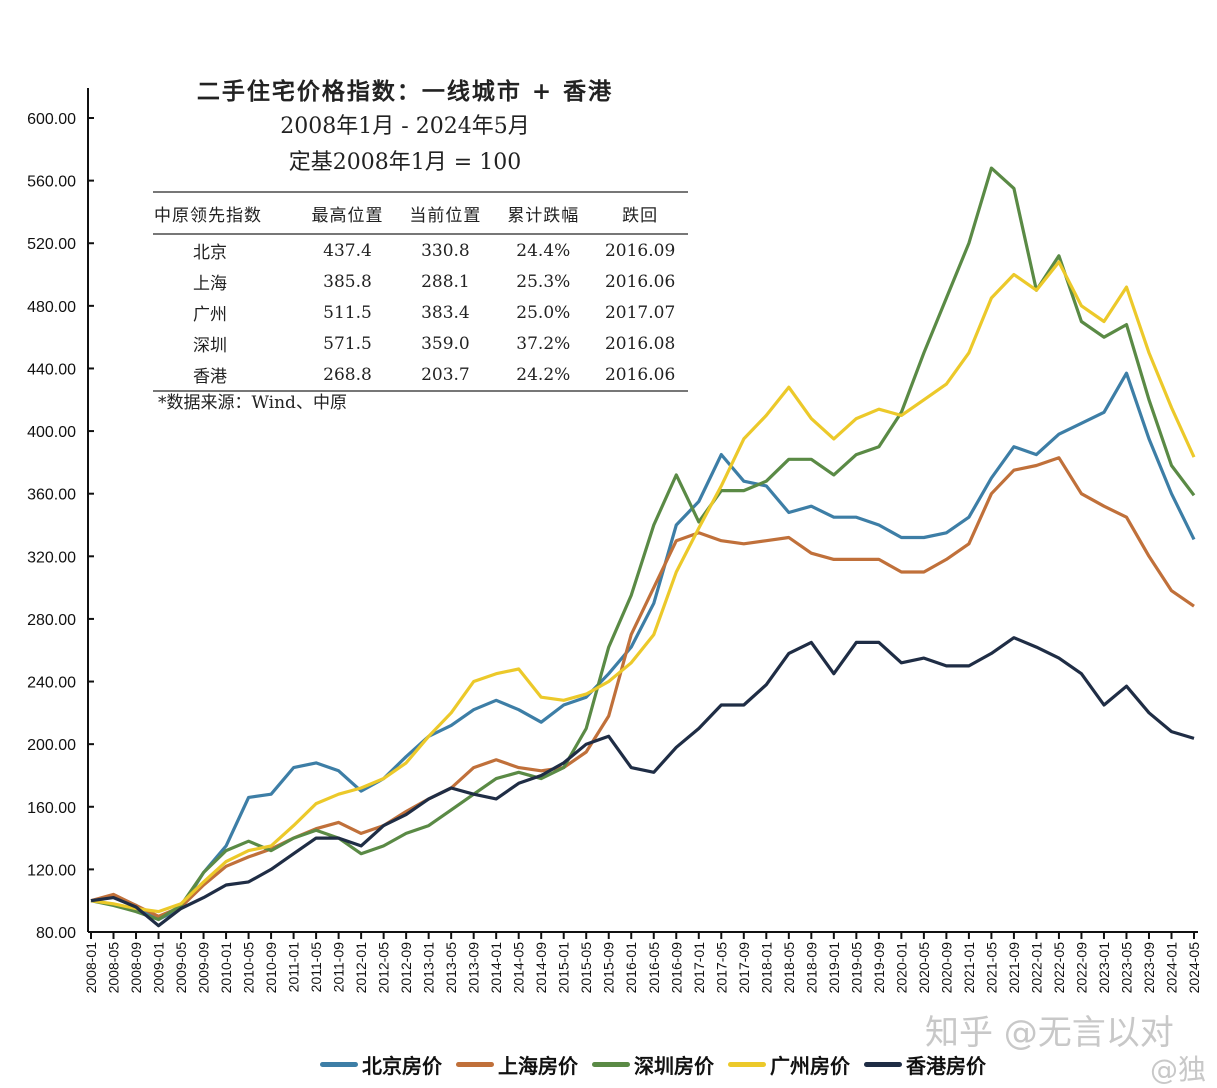  What do you see at coordinates (294, 967) in the screenshot?
I see `x-tick-label: 2011-01` at bounding box center [294, 967].